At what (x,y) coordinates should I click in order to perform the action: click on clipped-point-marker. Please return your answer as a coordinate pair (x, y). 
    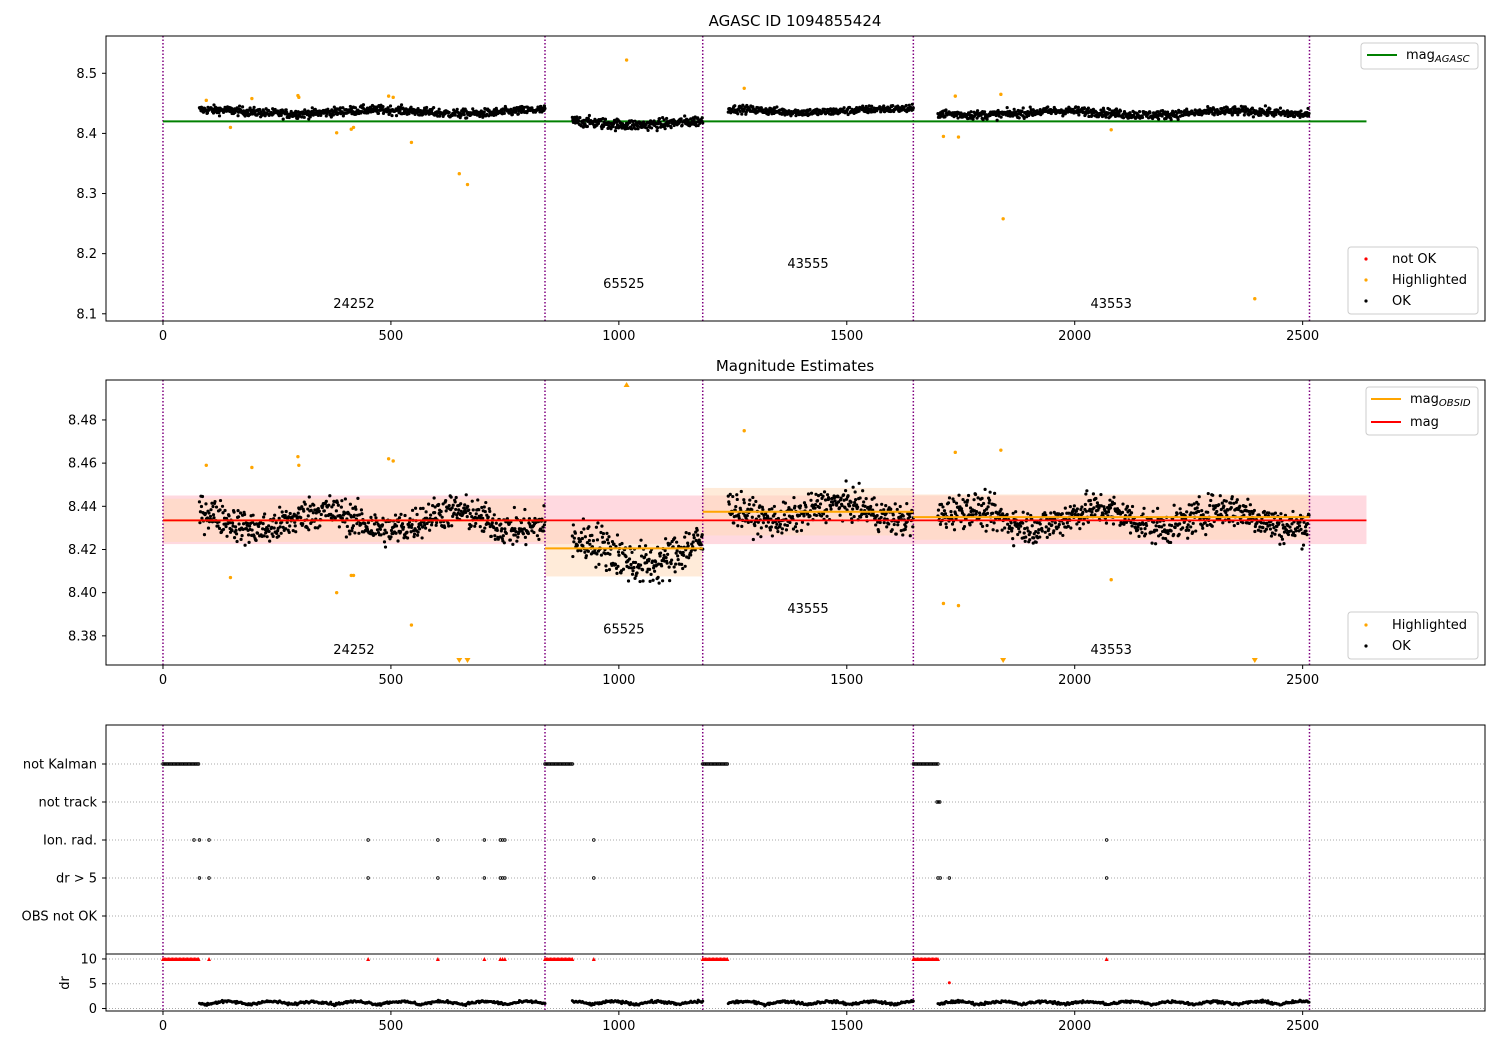
    Looking at the image, I should click on (1254, 660).